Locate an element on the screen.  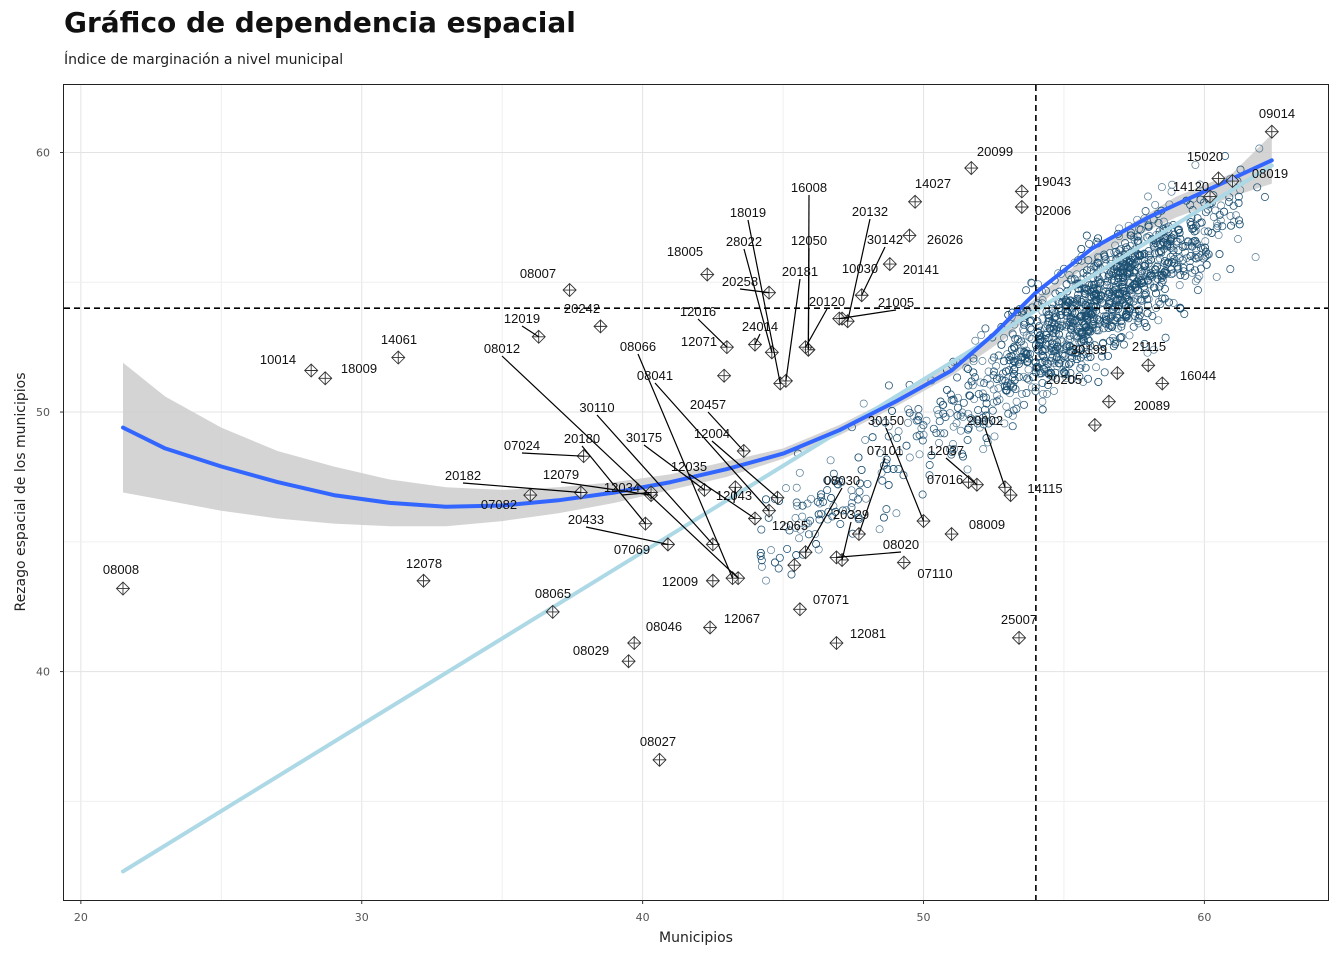
x-tick-label: 60 is located at coordinates (1204, 917).